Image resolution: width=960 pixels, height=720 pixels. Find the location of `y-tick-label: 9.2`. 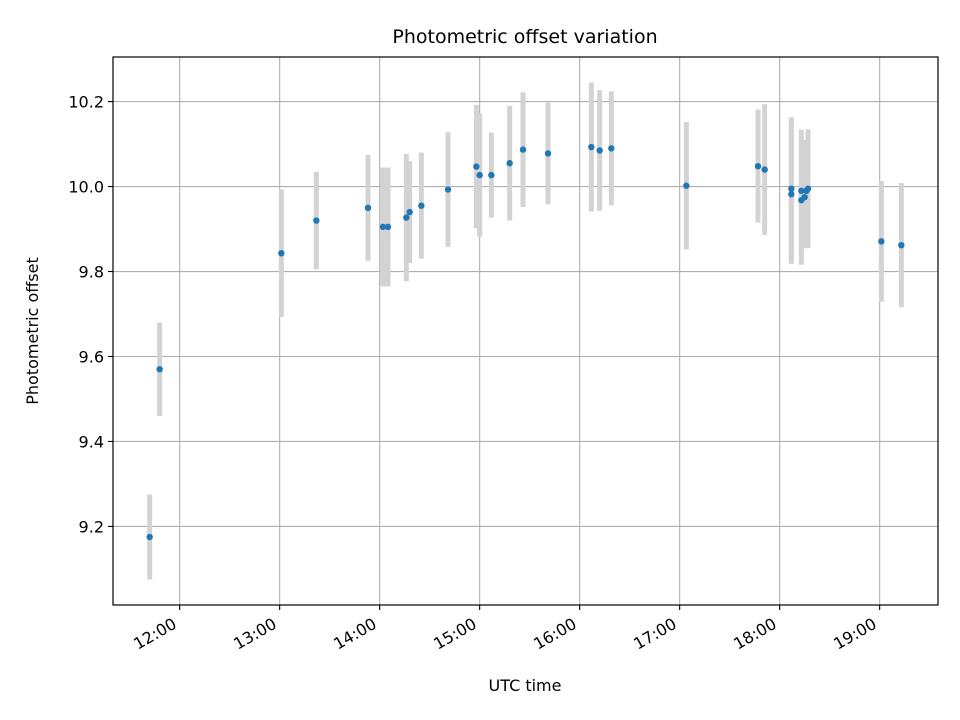

y-tick-label: 9.2 is located at coordinates (91, 526).